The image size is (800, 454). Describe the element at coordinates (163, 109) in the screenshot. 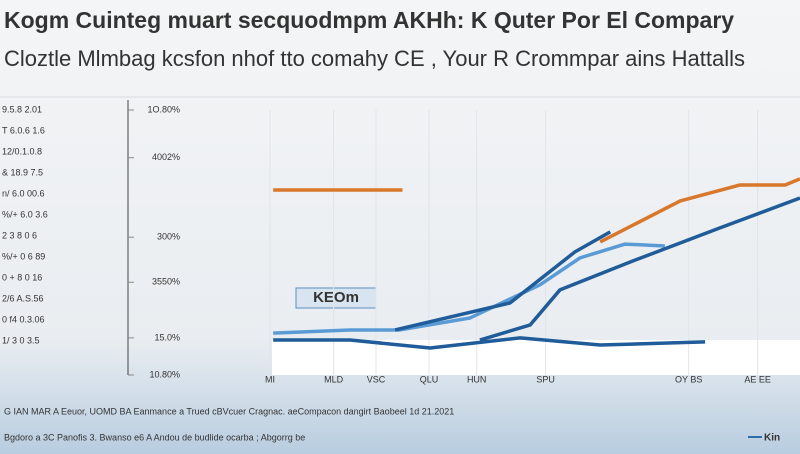

I see `y-tick-label: 1O.80%` at that location.